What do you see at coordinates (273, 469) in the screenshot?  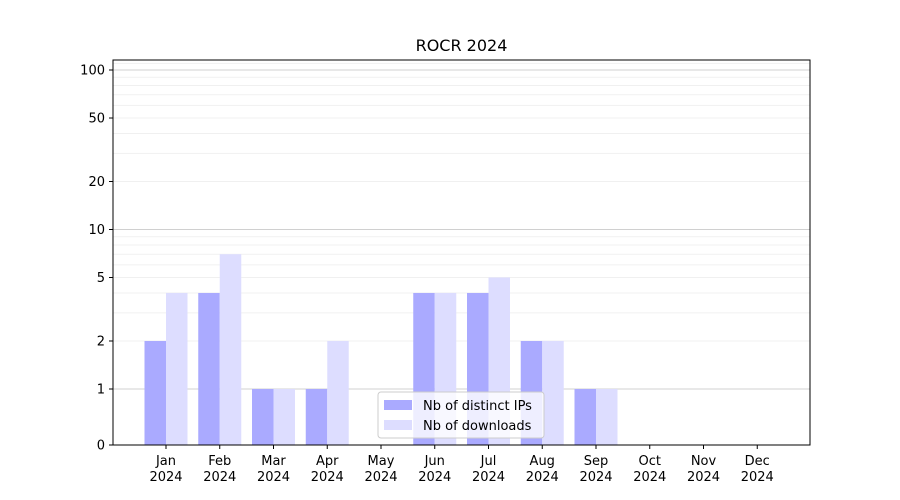 I see `x-tick-label: Mar 2024` at bounding box center [273, 469].